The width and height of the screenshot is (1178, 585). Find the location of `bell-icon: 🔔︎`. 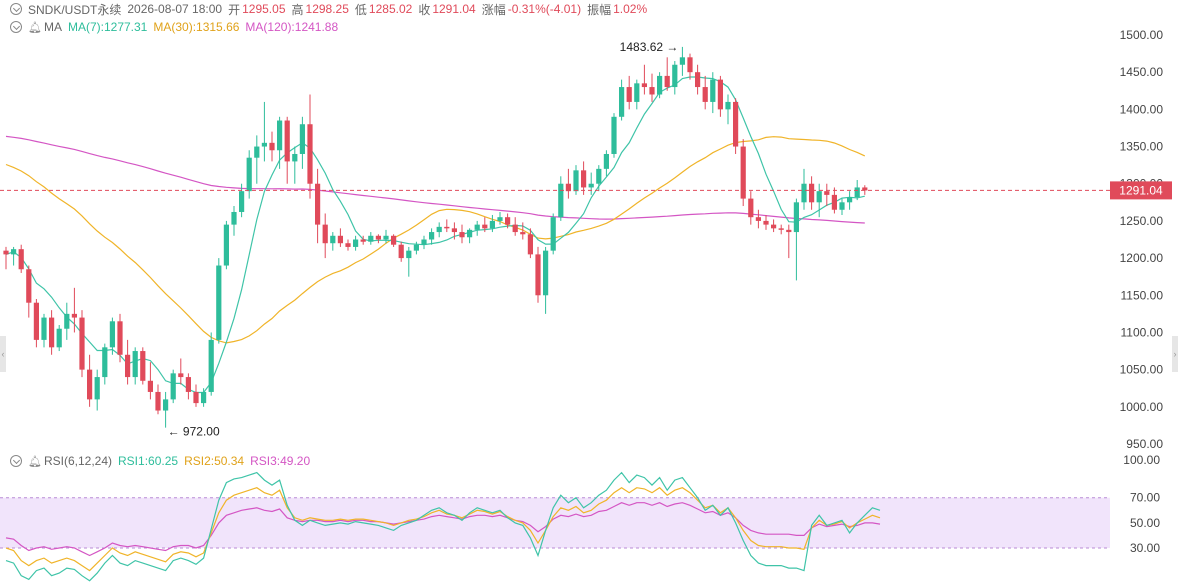

bell-icon: 🔔︎ is located at coordinates (35, 27).